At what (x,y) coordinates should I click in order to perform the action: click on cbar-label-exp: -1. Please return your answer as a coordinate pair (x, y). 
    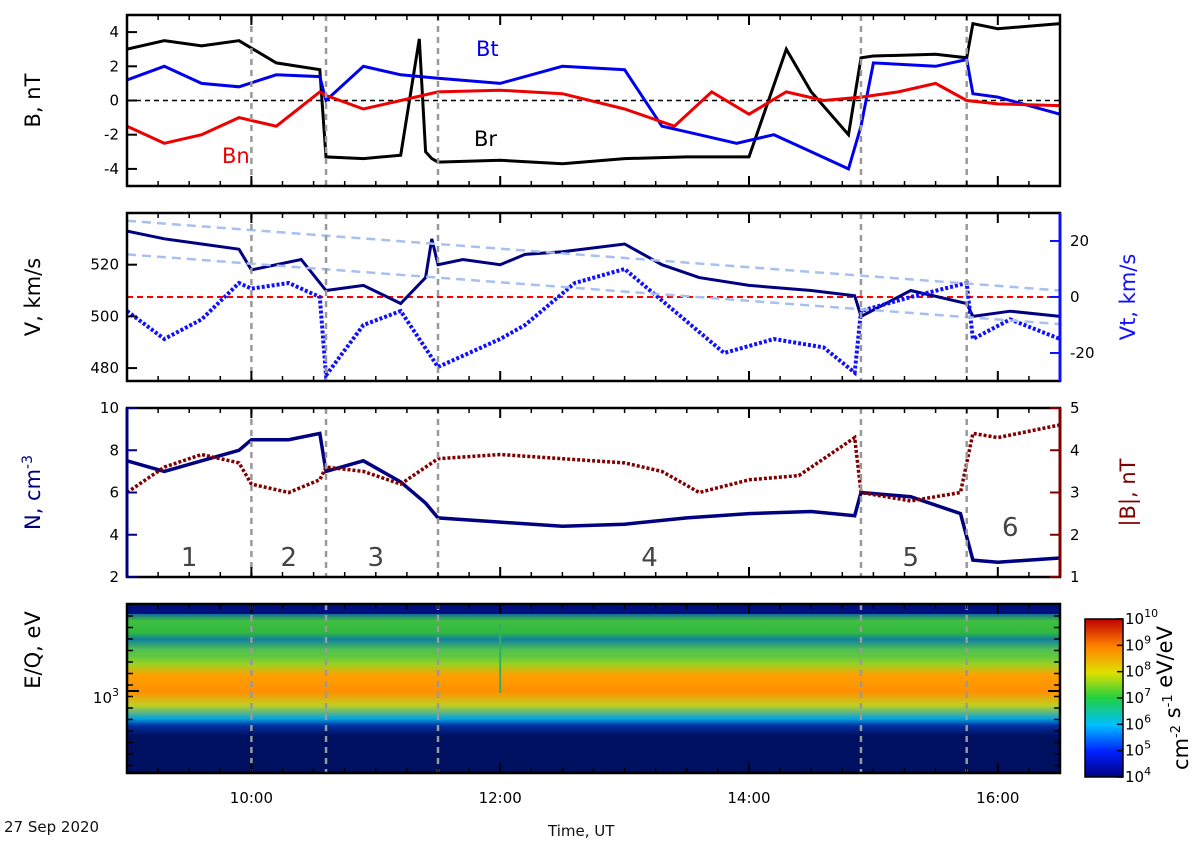
    Looking at the image, I should click on (1168, 700).